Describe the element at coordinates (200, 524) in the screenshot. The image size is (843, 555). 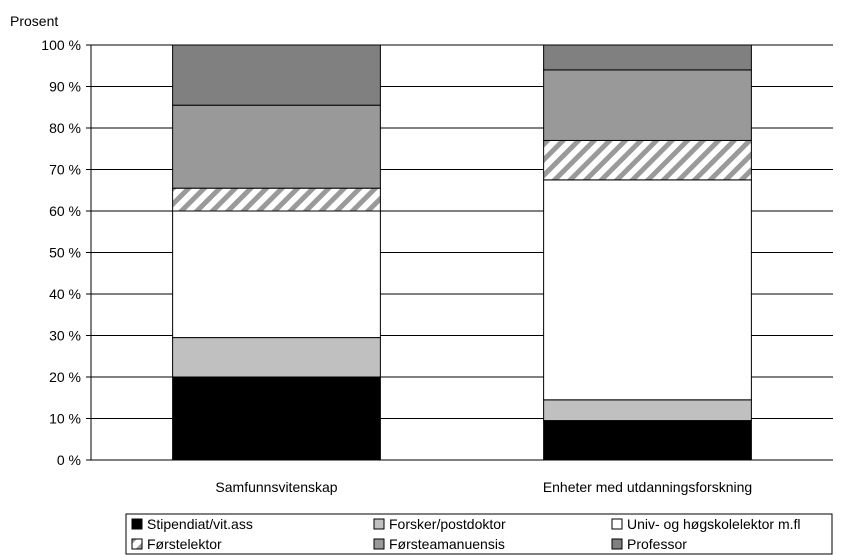
I see `legend-label: Stipendiat/vit.ass` at that location.